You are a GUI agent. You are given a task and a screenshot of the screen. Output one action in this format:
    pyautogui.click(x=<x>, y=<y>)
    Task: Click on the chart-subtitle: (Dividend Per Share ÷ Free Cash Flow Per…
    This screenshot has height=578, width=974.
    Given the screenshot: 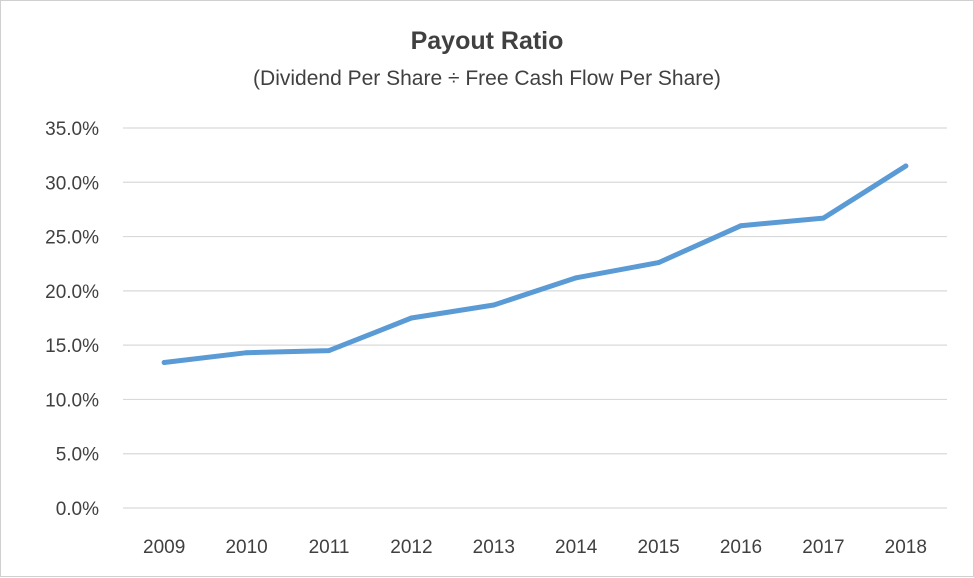 What is the action you would take?
    pyautogui.click(x=487, y=78)
    